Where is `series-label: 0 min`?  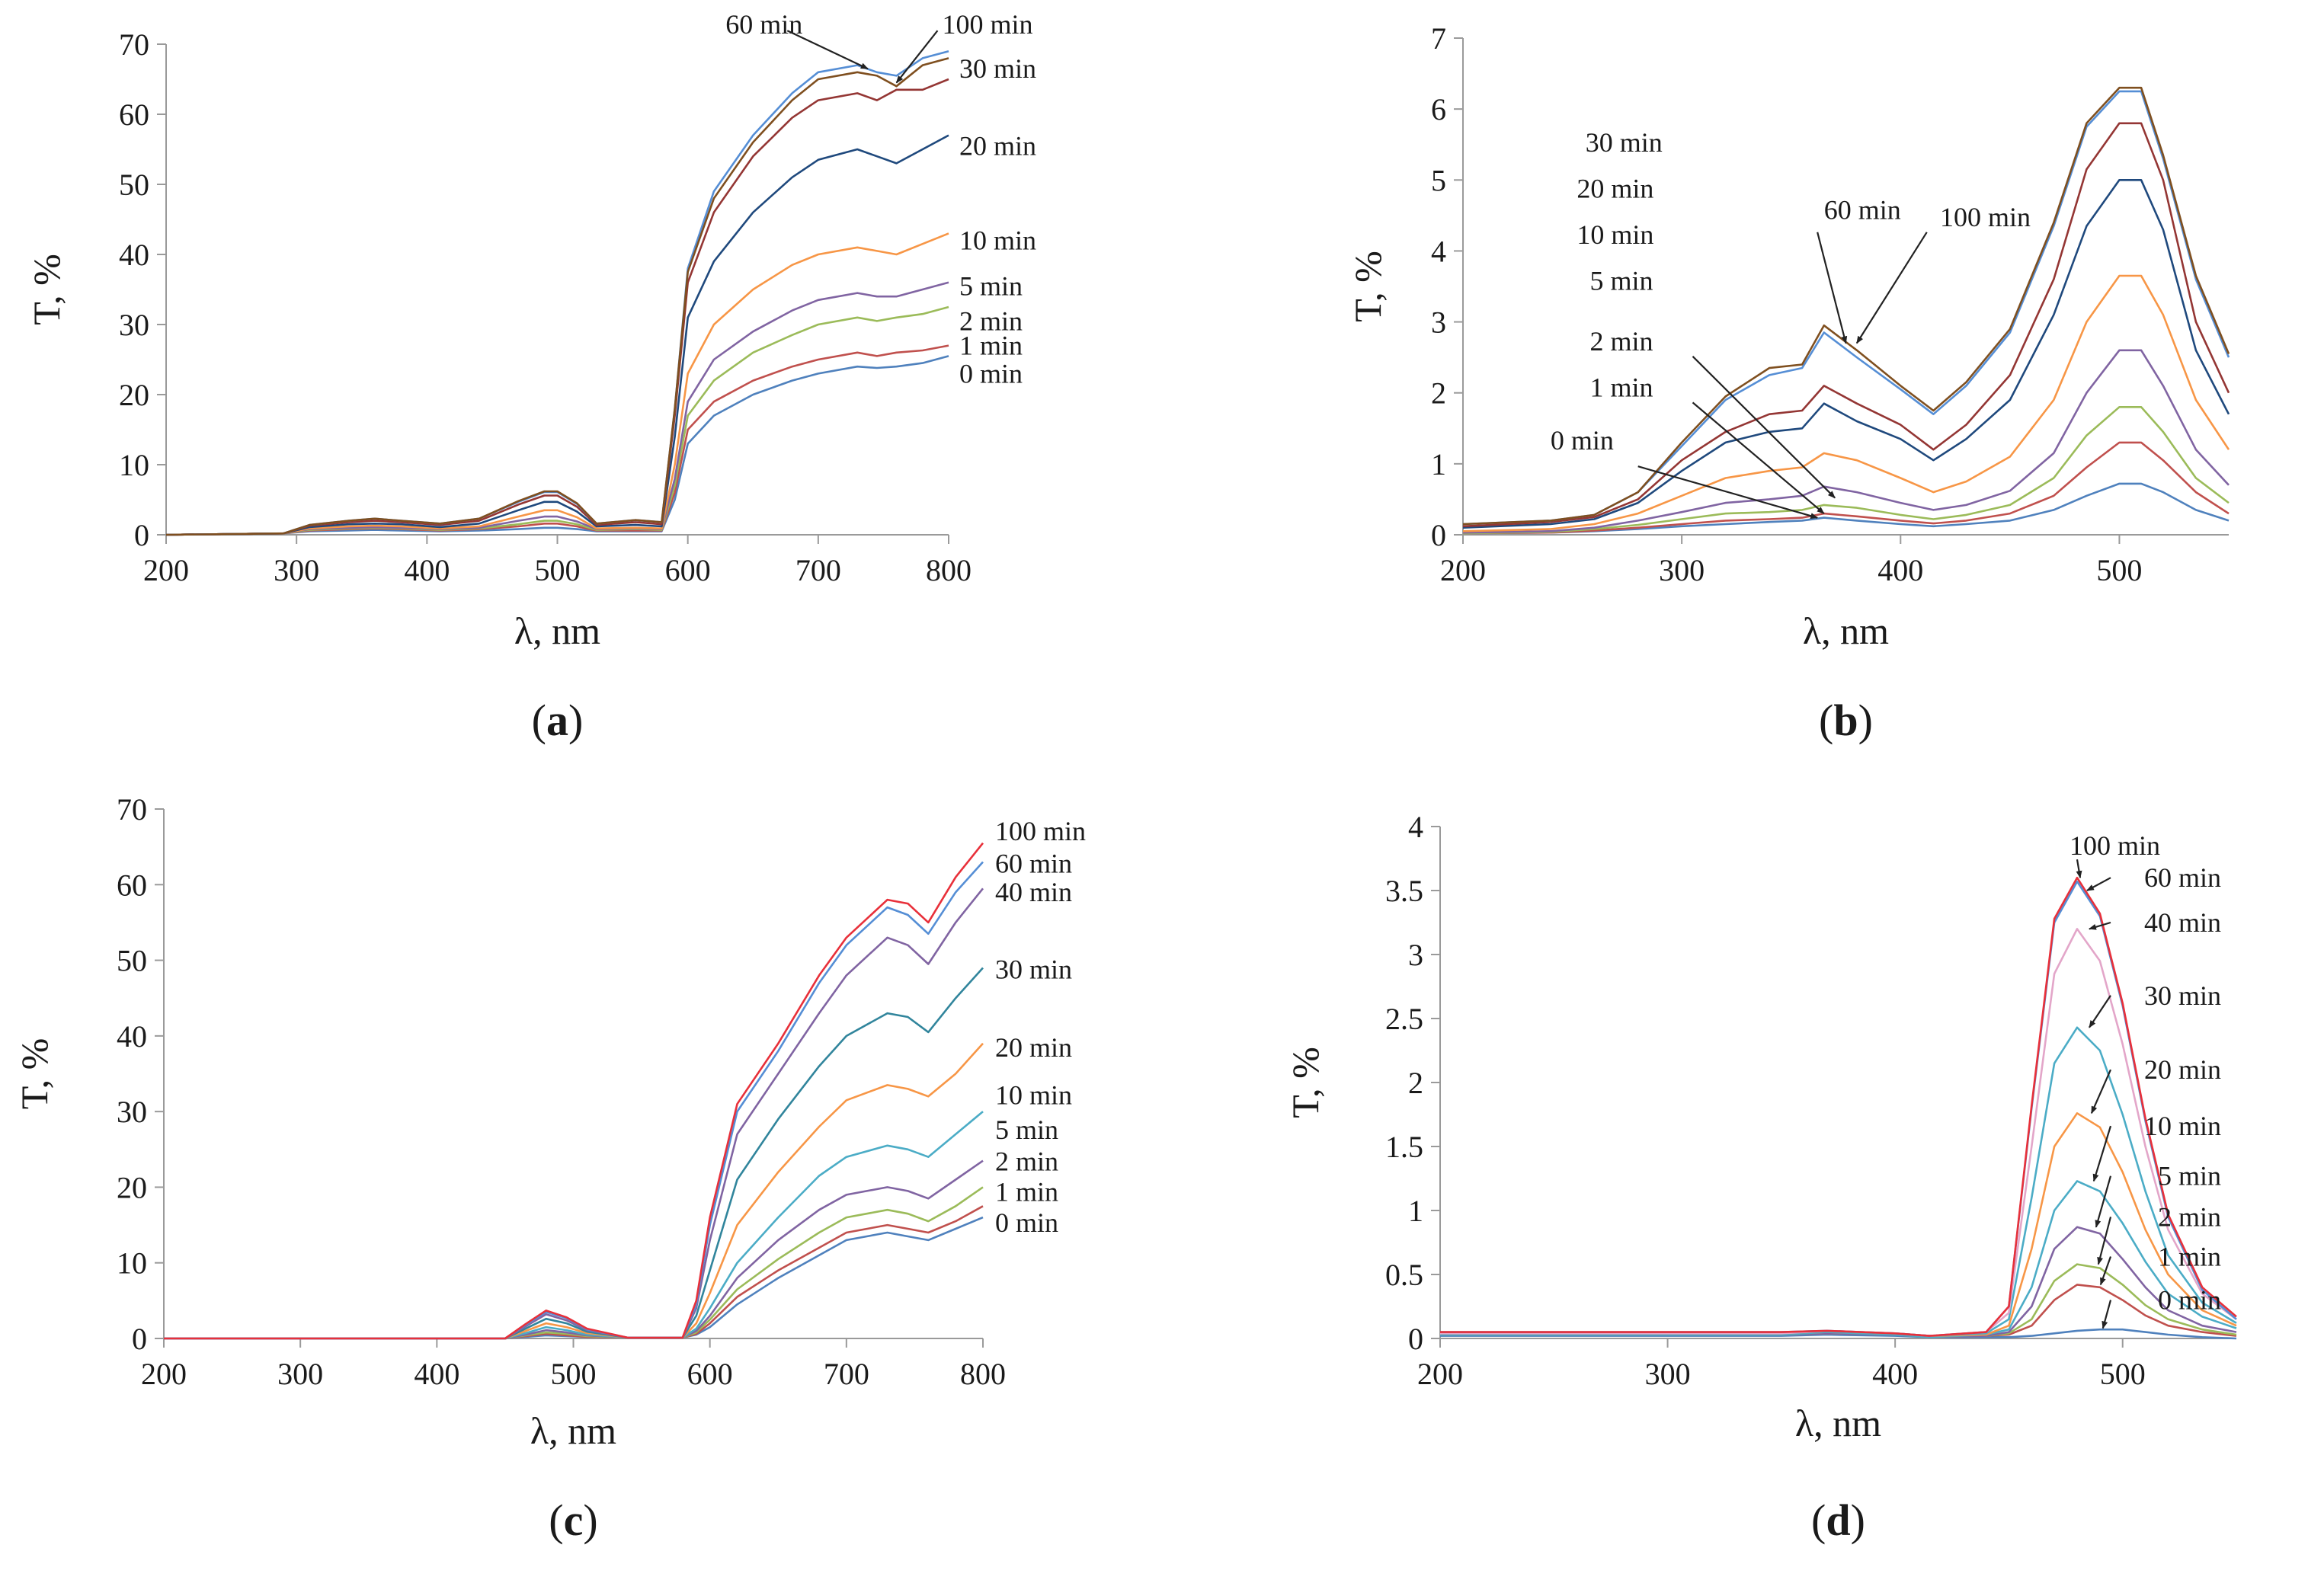 series-label: 0 min is located at coordinates (1026, 1222).